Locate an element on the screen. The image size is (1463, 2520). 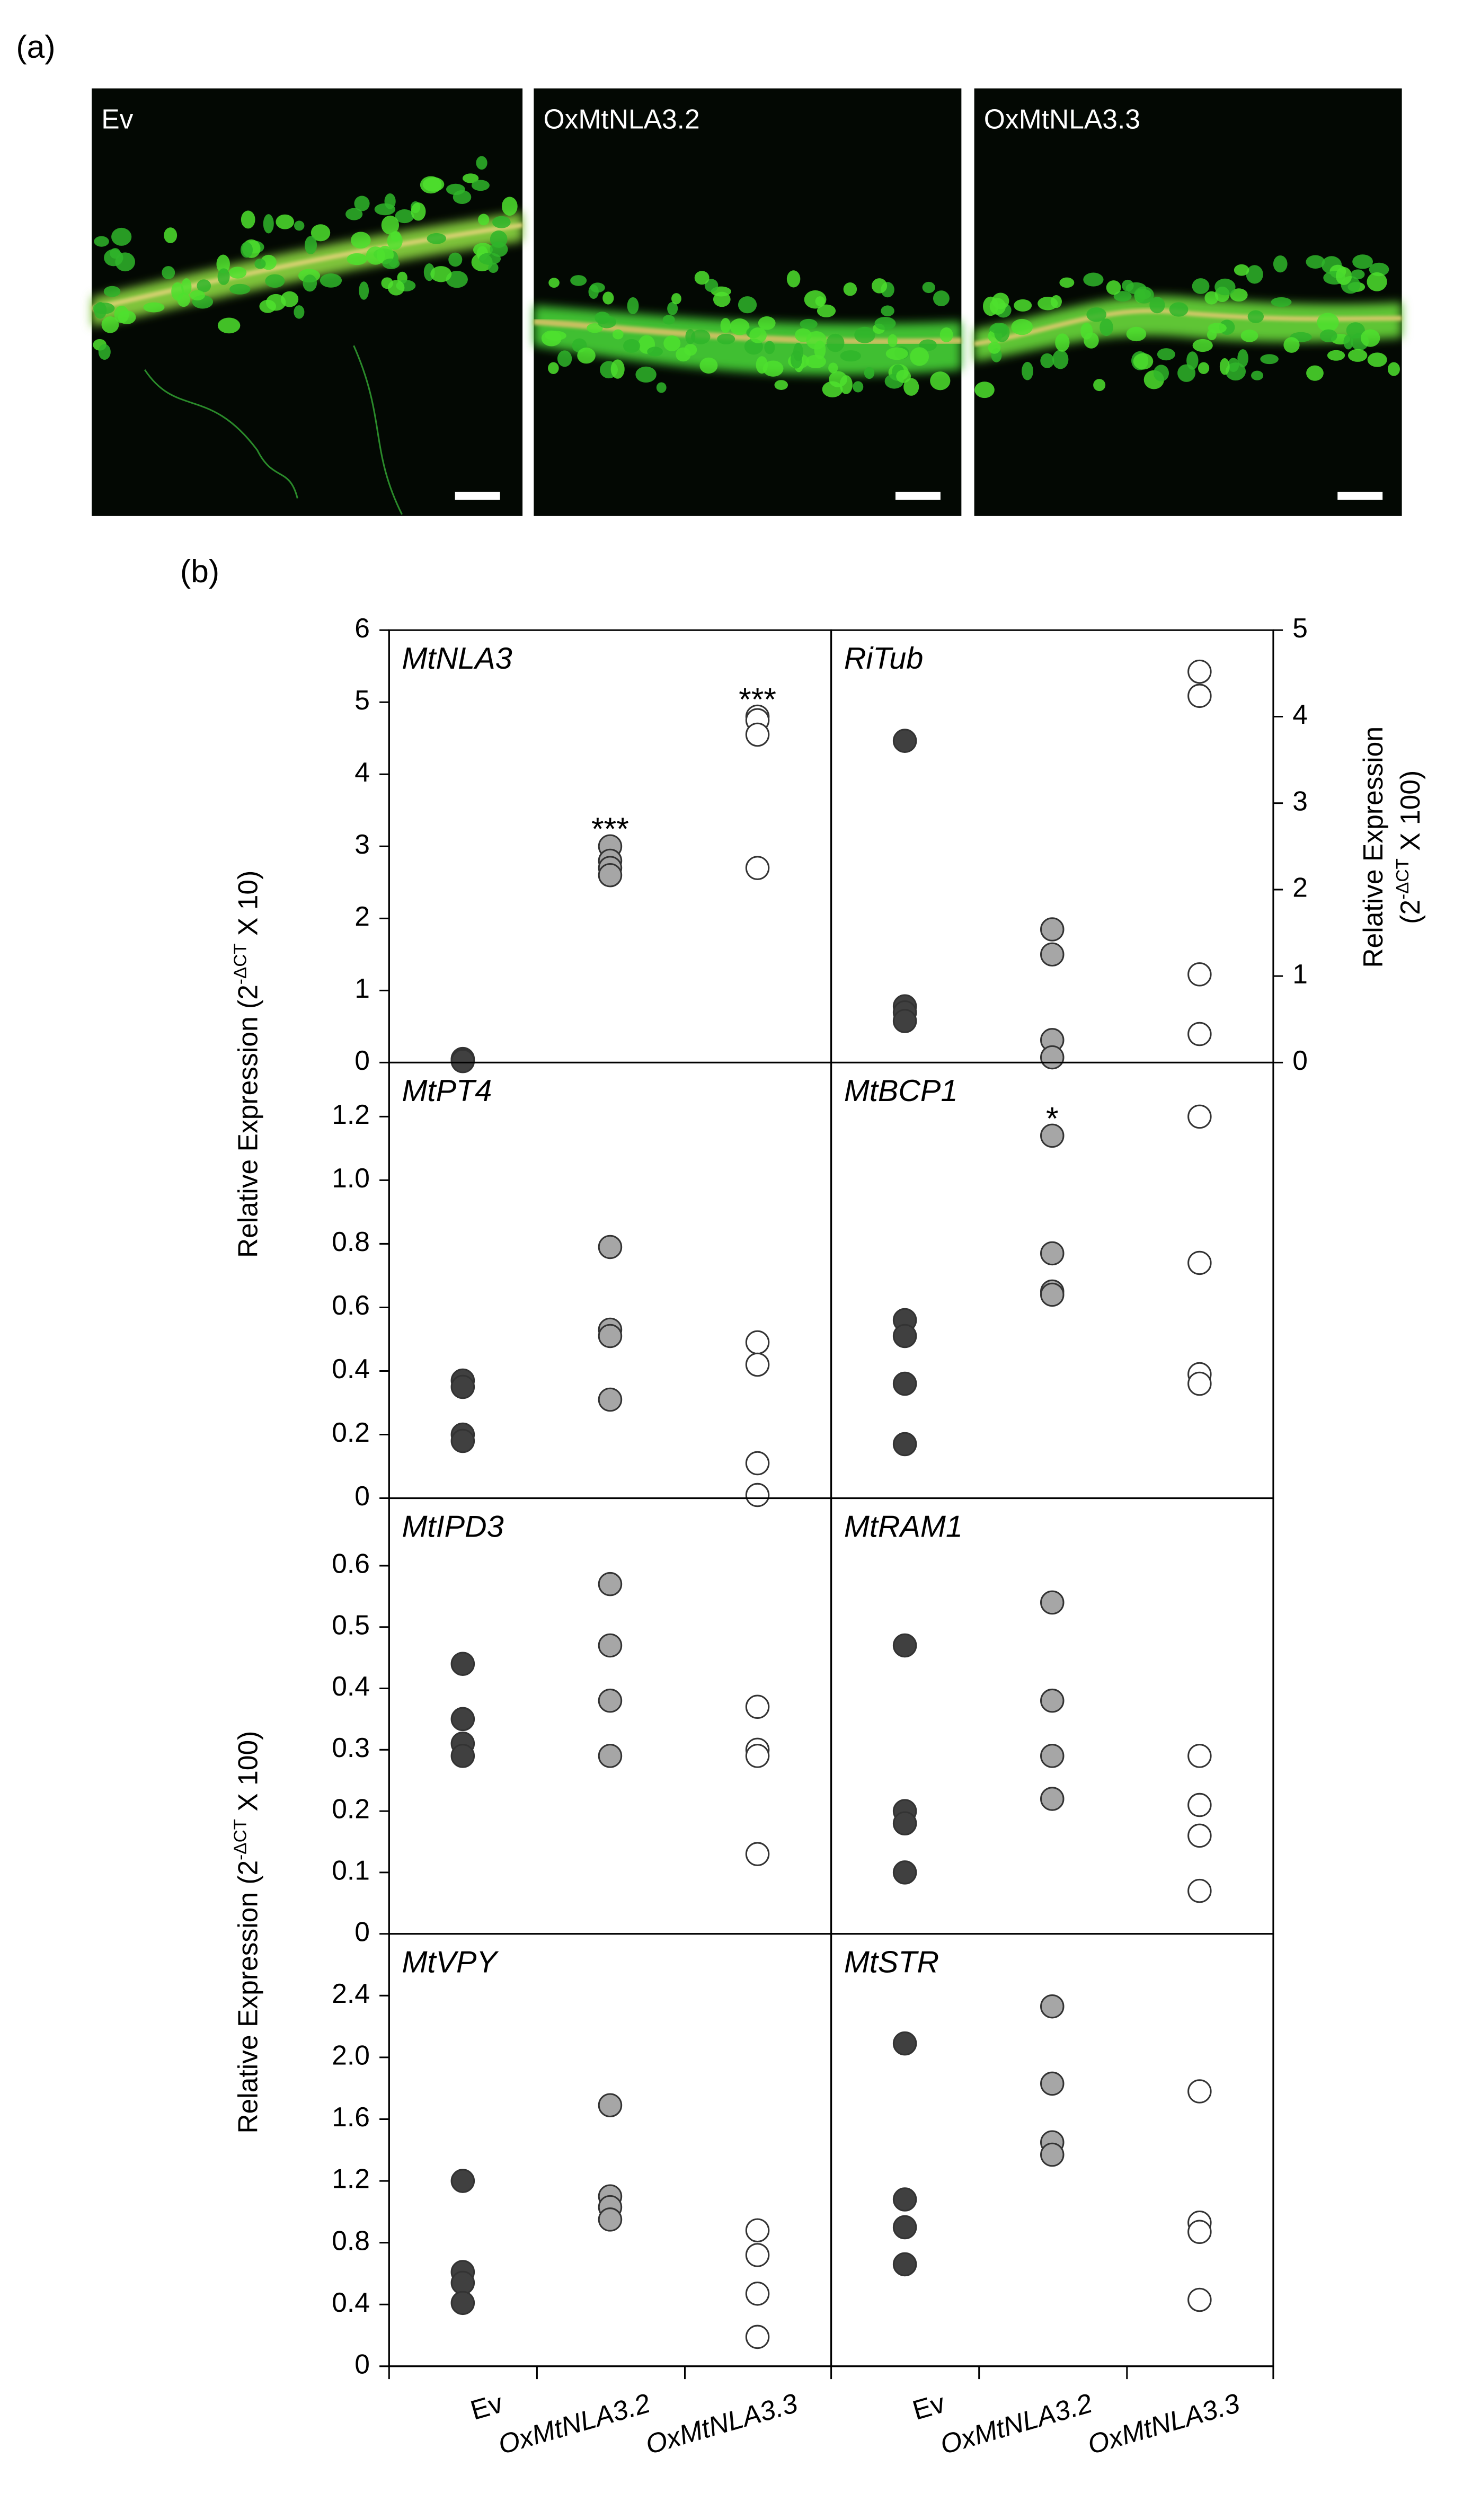
panel-title: MtVPY is located at coordinates (450, 1963).